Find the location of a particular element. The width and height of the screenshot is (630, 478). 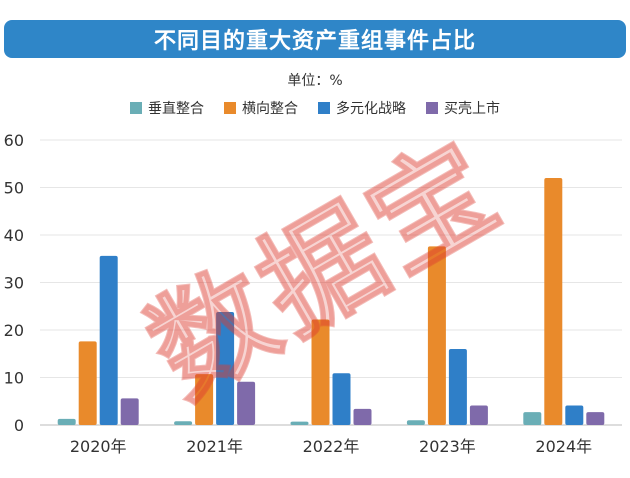

legend-swatch-diversification is located at coordinates (324, 108).